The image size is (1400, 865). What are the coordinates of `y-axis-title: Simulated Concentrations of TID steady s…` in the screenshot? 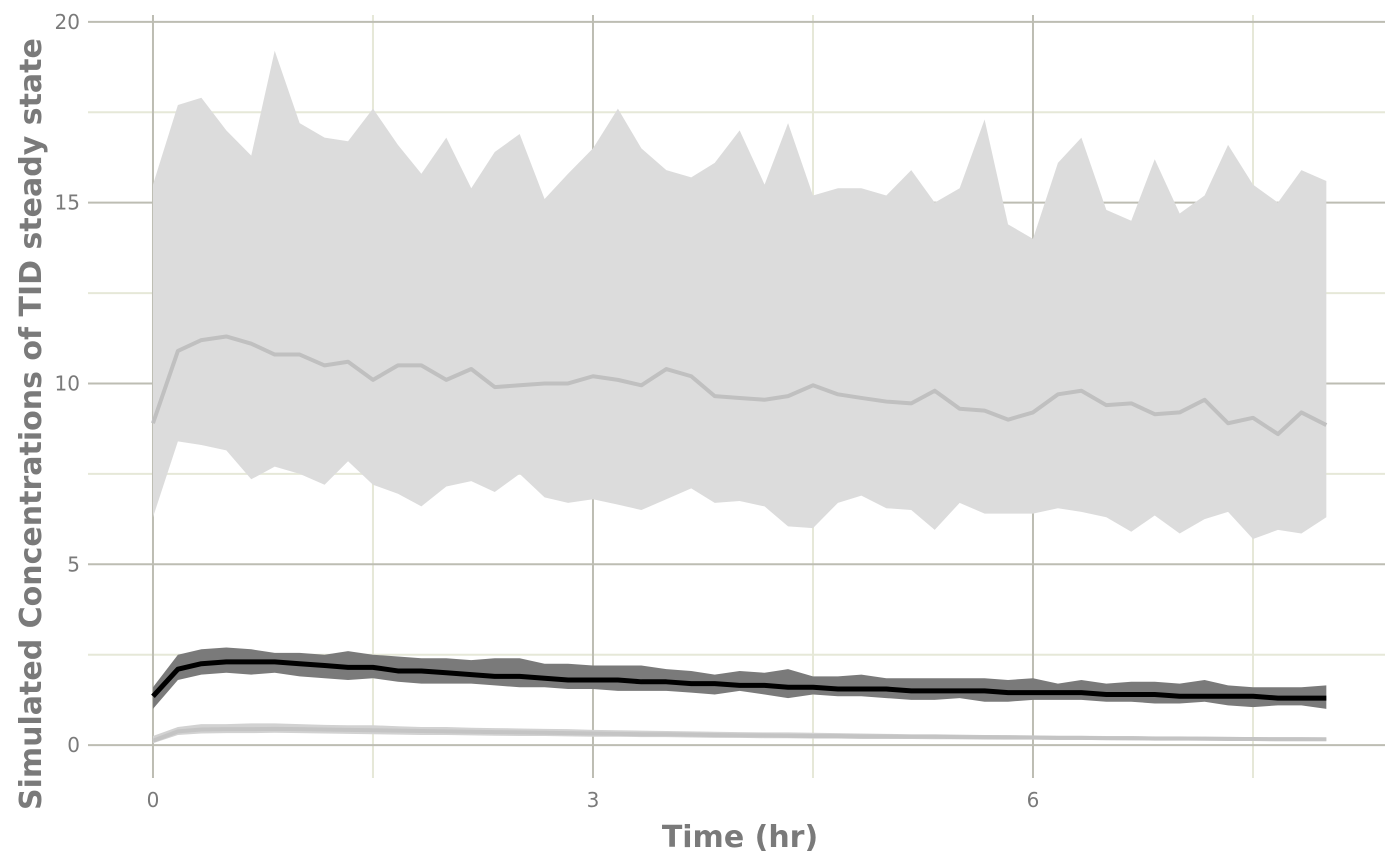 It's located at (31, 424).